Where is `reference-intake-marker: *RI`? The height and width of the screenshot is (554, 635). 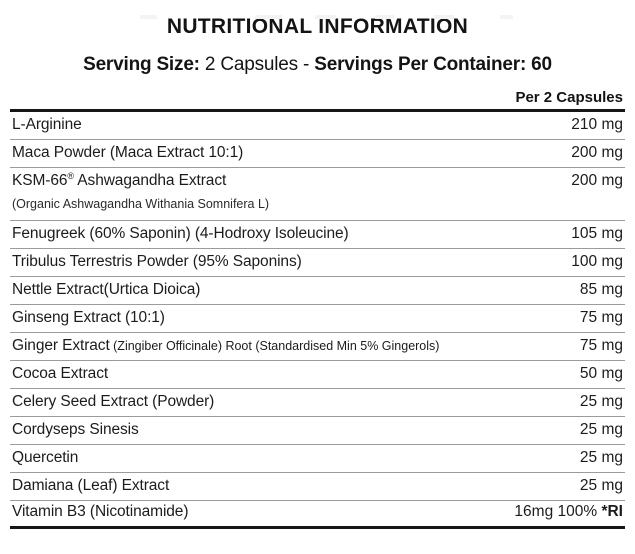 reference-intake-marker: *RI is located at coordinates (612, 511).